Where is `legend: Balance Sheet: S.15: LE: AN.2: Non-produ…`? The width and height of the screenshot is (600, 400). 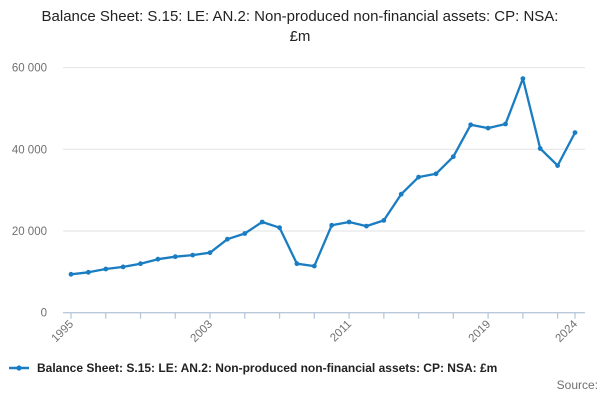 legend: Balance Sheet: S.15: LE: AN.2: Non-produ… is located at coordinates (302, 368).